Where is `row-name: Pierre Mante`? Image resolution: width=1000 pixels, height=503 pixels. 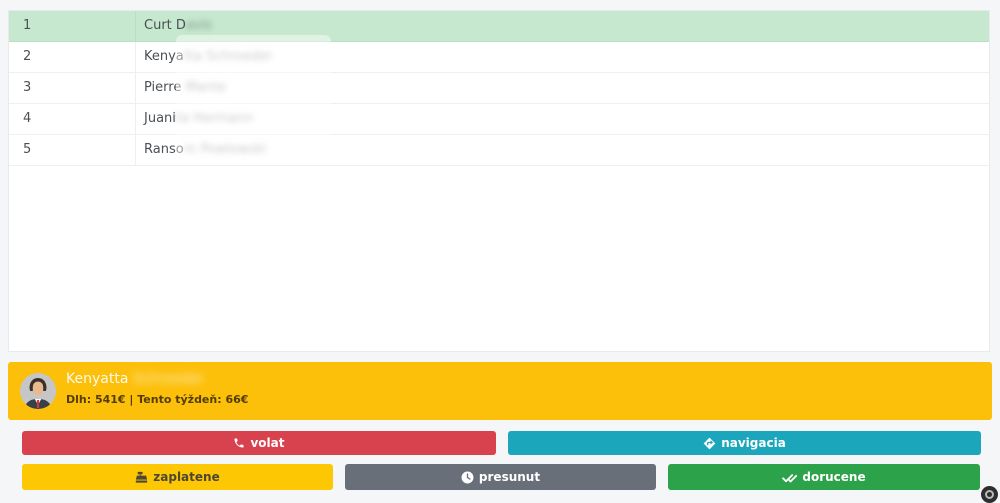
row-name: Pierre Mante is located at coordinates (562, 88).